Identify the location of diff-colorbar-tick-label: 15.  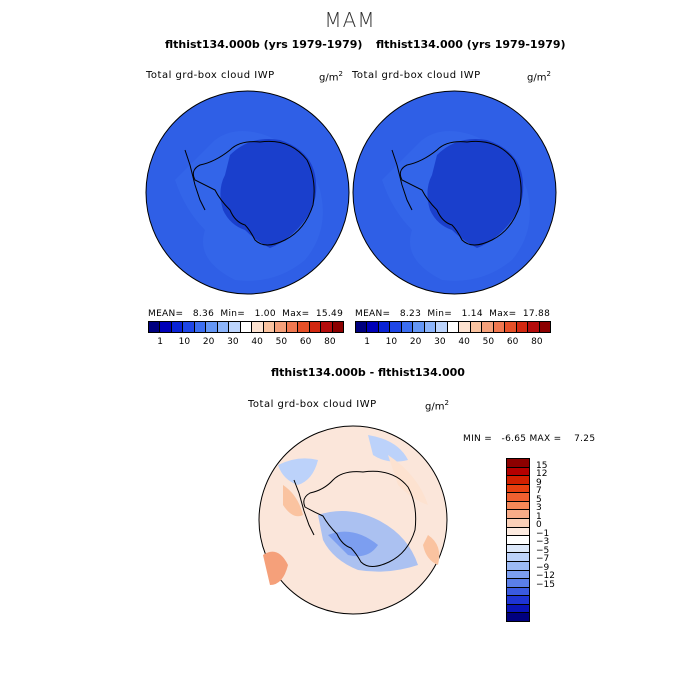
(542, 465).